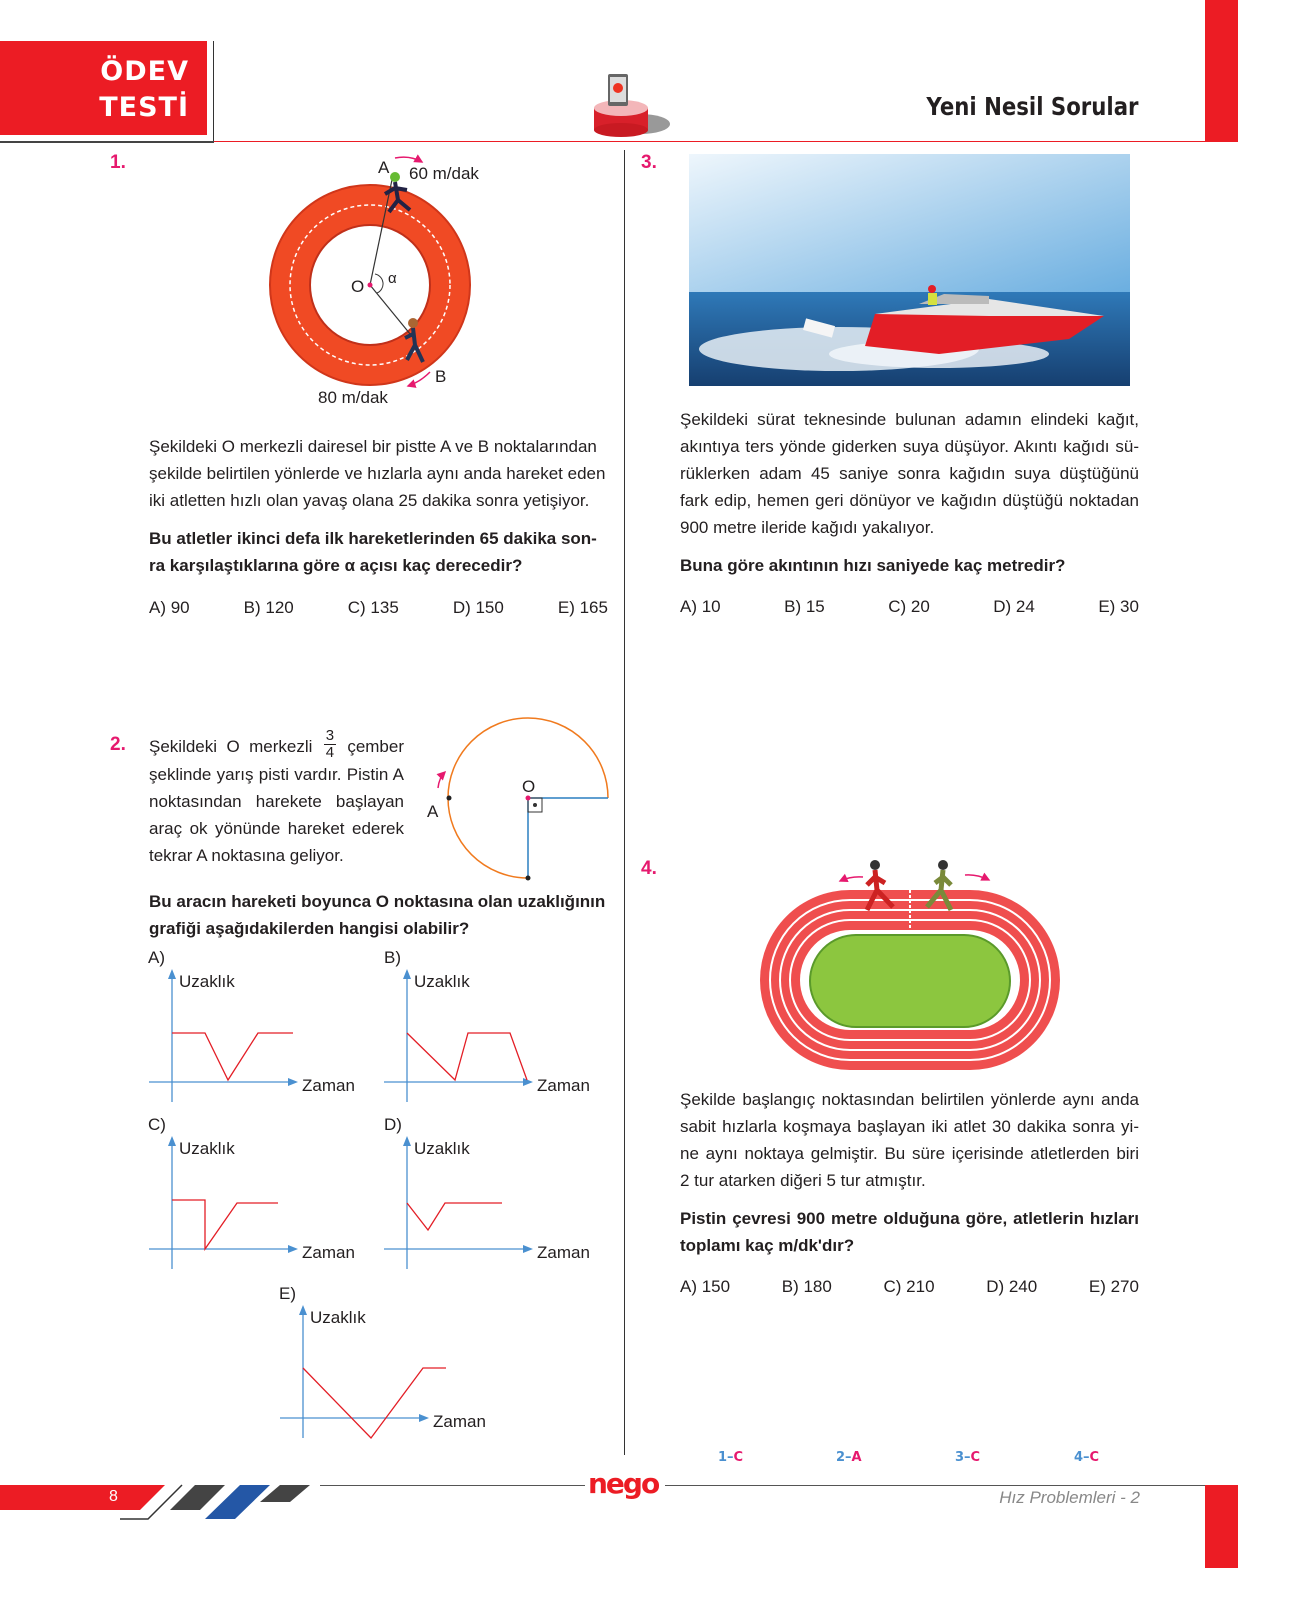  Describe the element at coordinates (268, 607) in the screenshot. I see `q1-option-b: B) 120` at that location.